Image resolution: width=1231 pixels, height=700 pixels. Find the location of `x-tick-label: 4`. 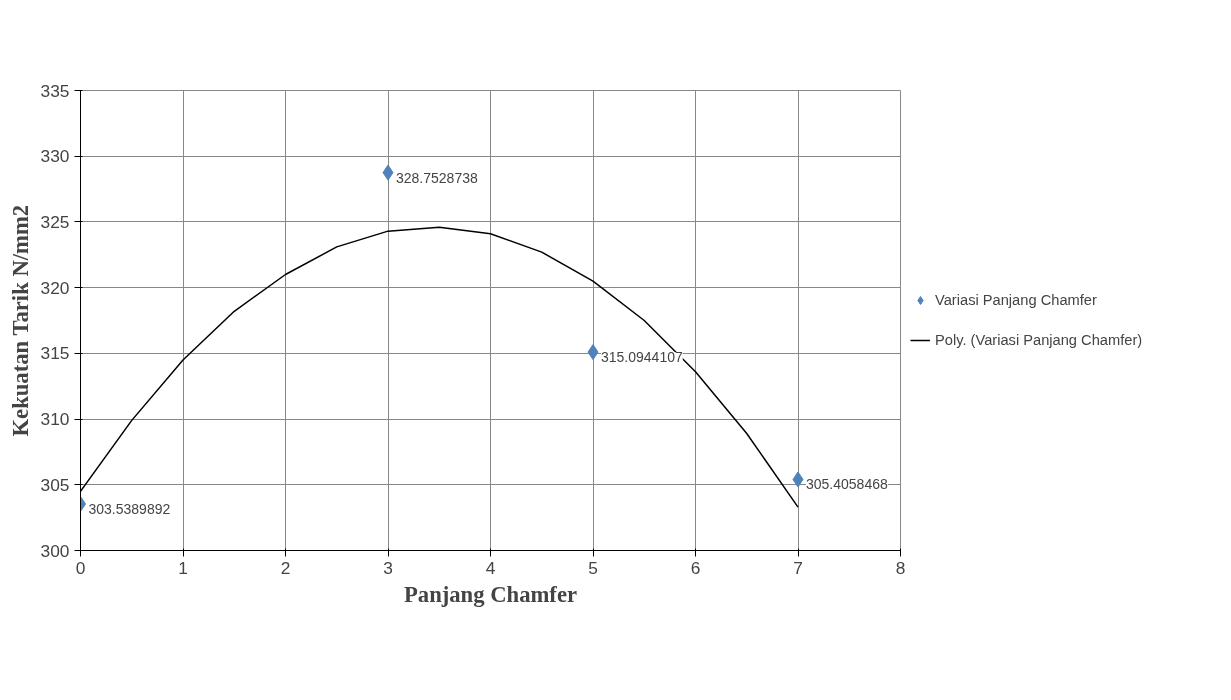

x-tick-label: 4 is located at coordinates (490, 567).